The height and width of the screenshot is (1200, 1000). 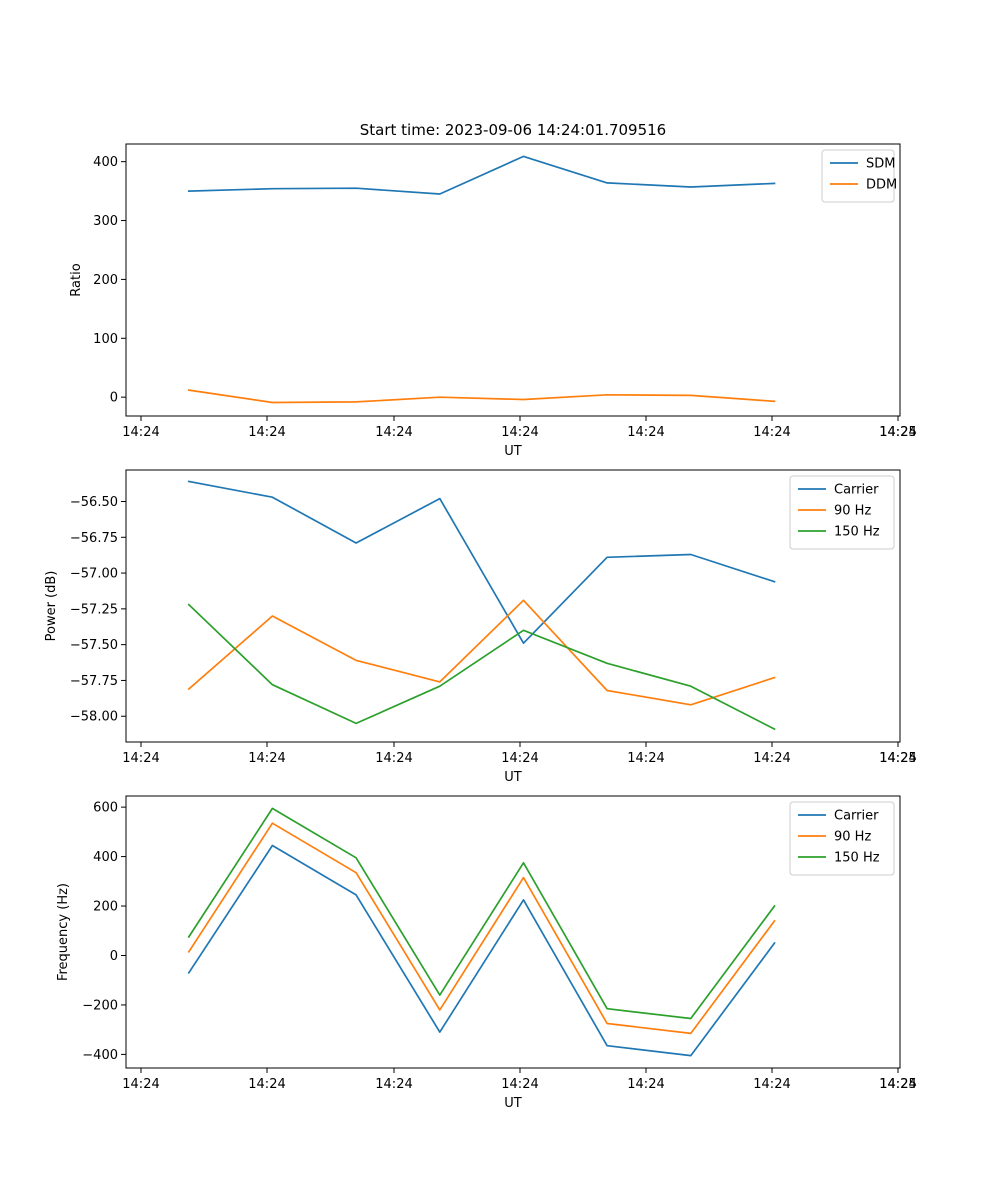 What do you see at coordinates (105, 808) in the screenshot?
I see `y-tick-label: 600` at bounding box center [105, 808].